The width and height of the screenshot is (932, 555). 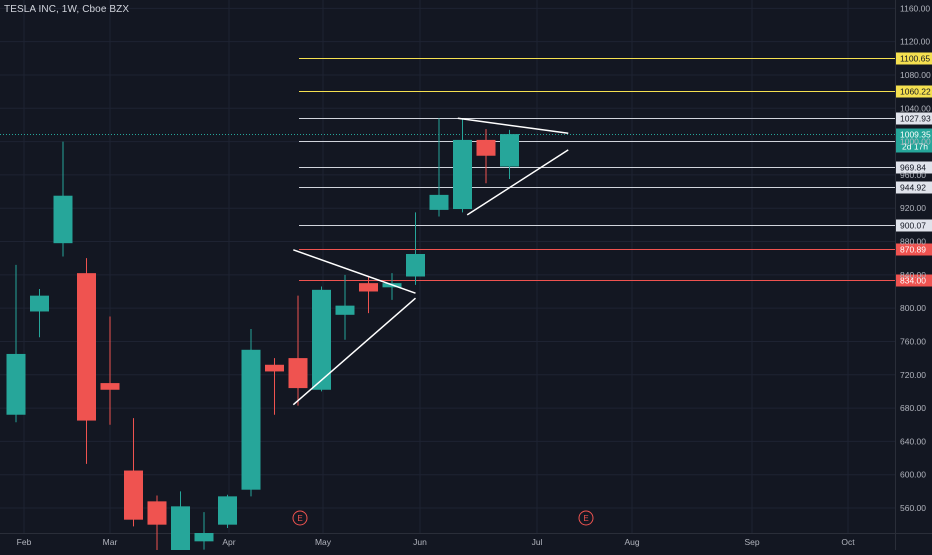 What do you see at coordinates (913, 441) in the screenshot?
I see `price-tick-label: 640.00` at bounding box center [913, 441].